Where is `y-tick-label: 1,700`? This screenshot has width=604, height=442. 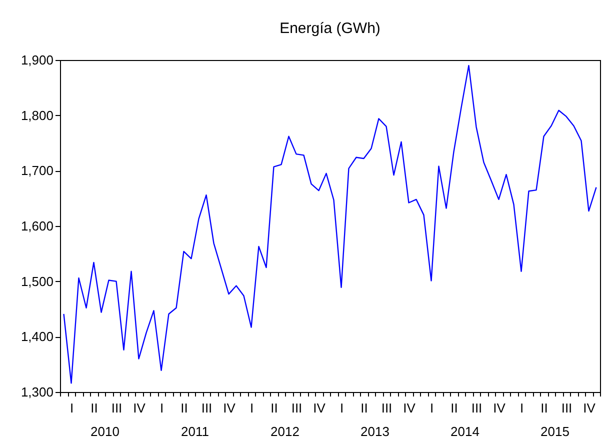
y-tick-label: 1,700 is located at coordinates (37, 170).